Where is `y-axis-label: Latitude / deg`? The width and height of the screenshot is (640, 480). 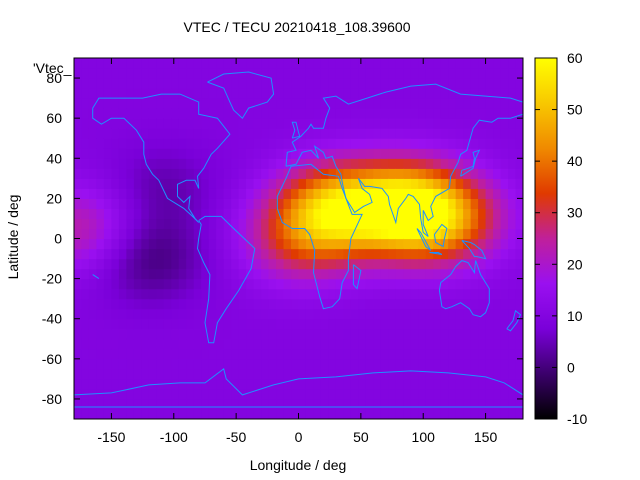
y-axis-label: Latitude / deg is located at coordinates (13, 237).